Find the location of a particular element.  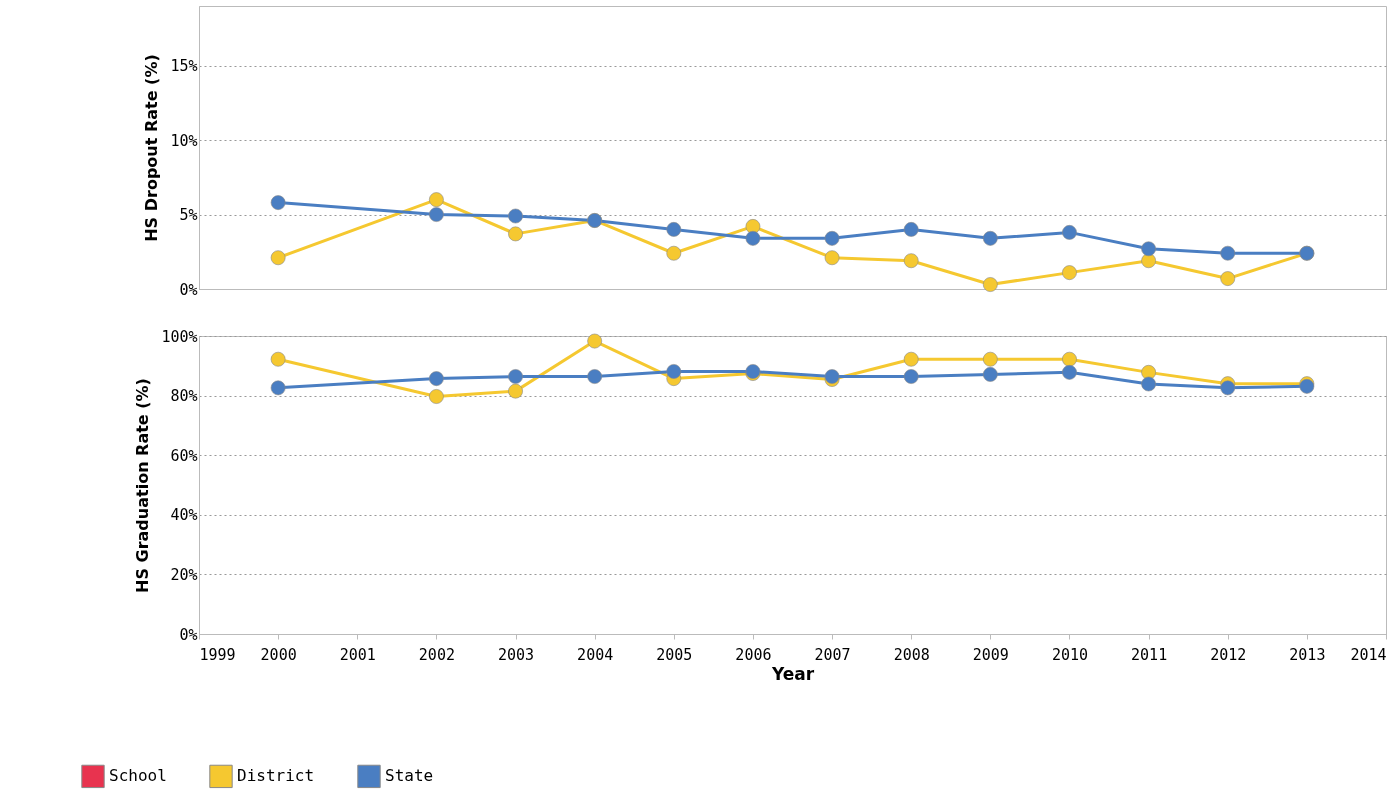

x-tick-label: 2010 is located at coordinates (1070, 654).